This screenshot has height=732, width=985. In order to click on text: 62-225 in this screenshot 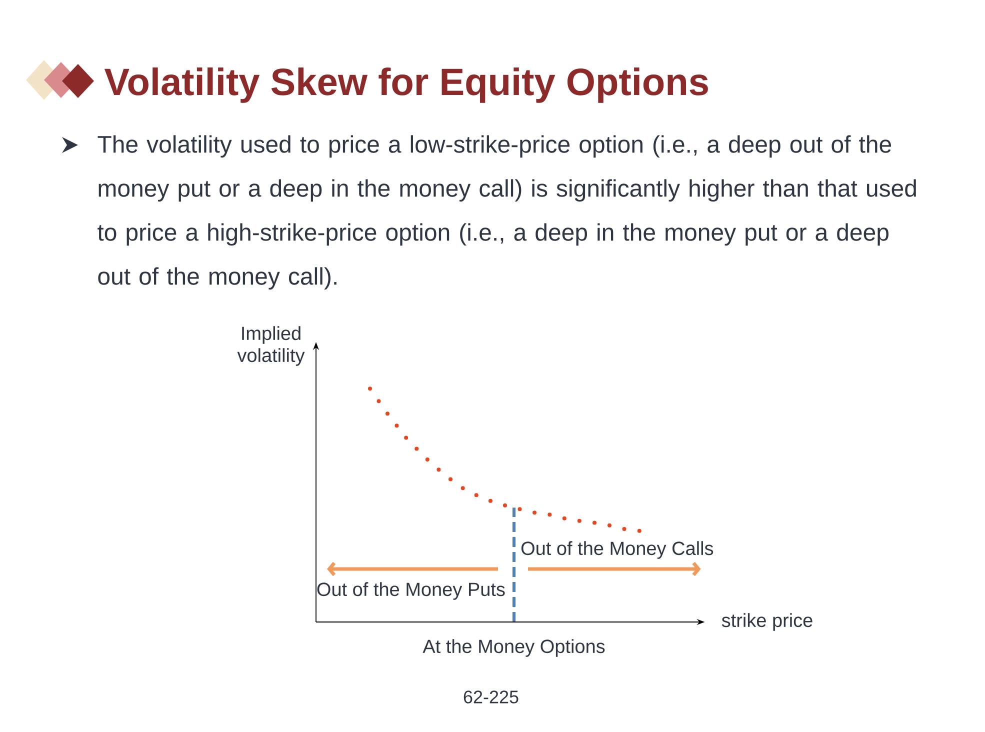, I will do `click(491, 697)`.